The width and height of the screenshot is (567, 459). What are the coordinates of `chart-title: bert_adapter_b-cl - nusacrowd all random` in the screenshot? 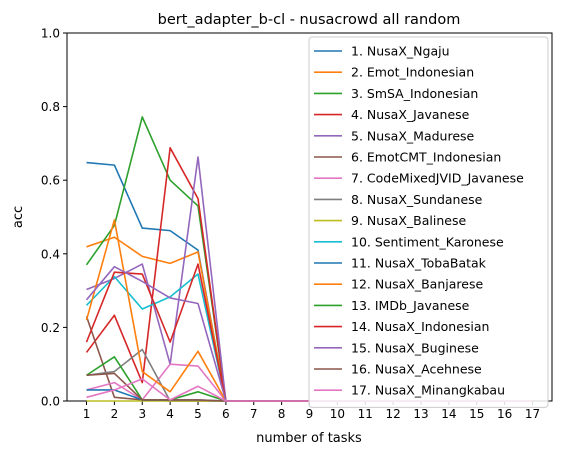 It's located at (309, 20).